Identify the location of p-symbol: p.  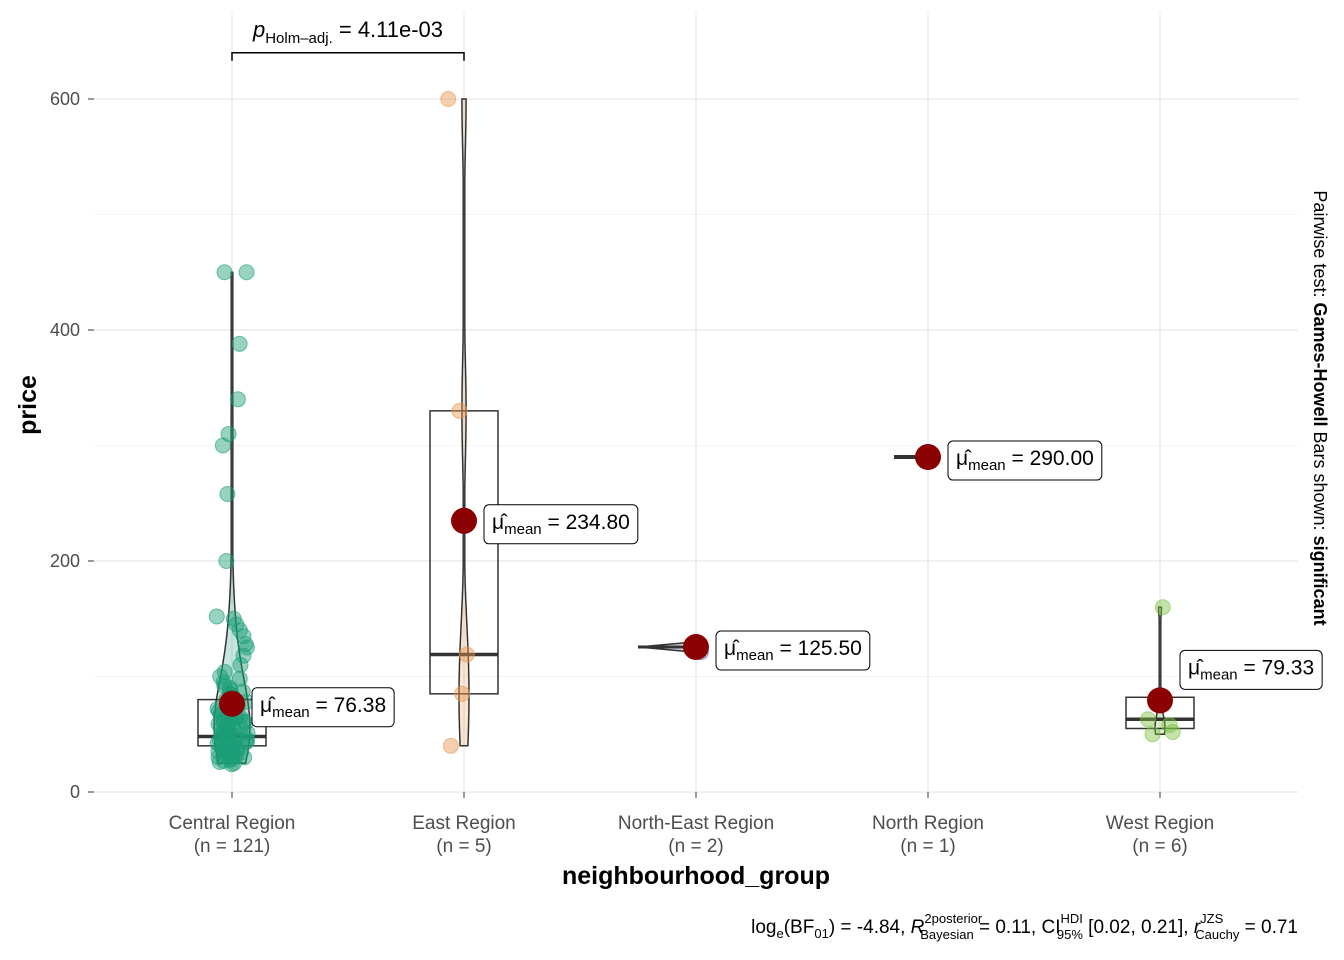
(258, 29).